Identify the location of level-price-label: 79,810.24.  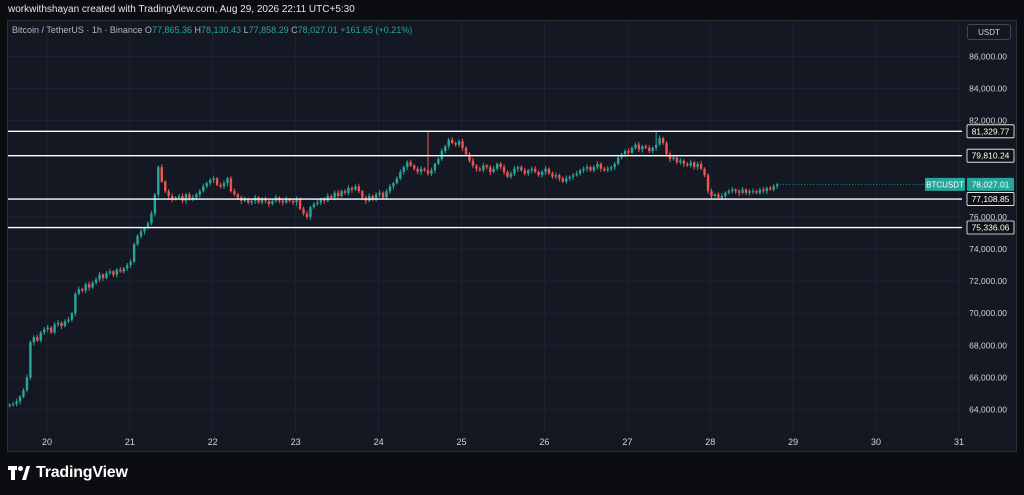
(991, 156).